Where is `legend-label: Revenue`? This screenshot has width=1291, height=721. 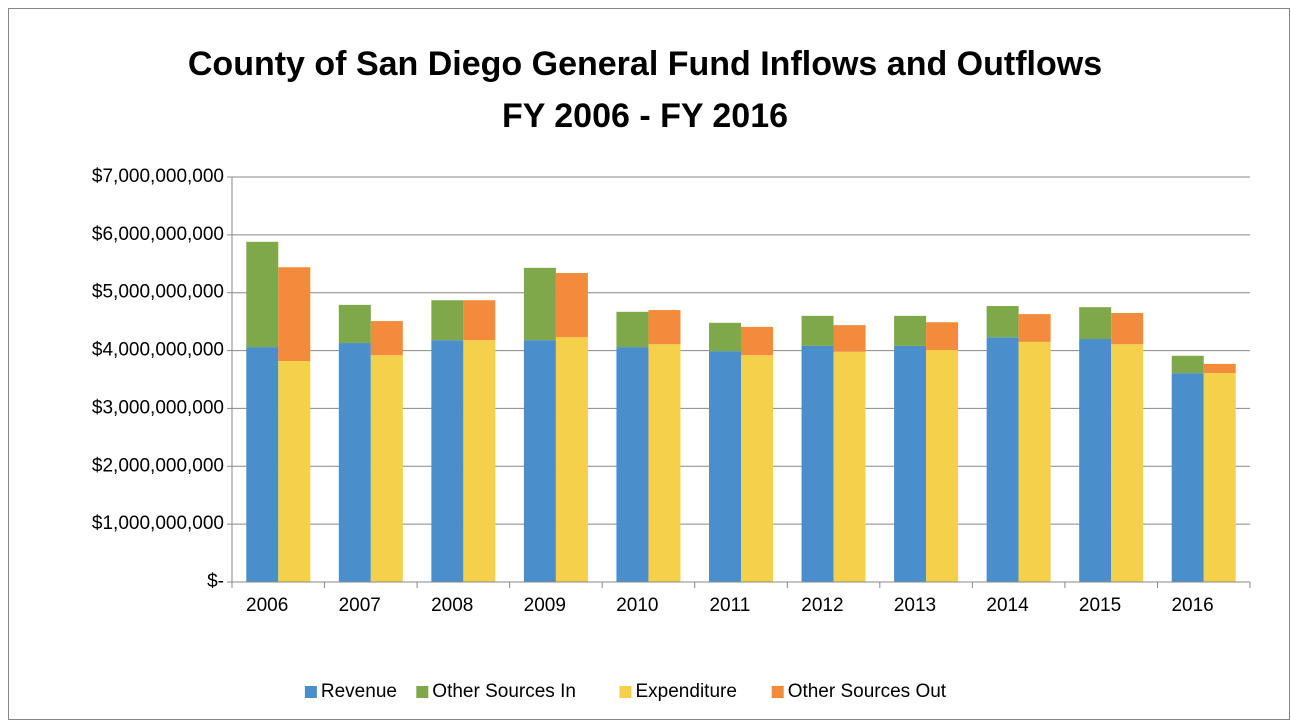 legend-label: Revenue is located at coordinates (359, 691).